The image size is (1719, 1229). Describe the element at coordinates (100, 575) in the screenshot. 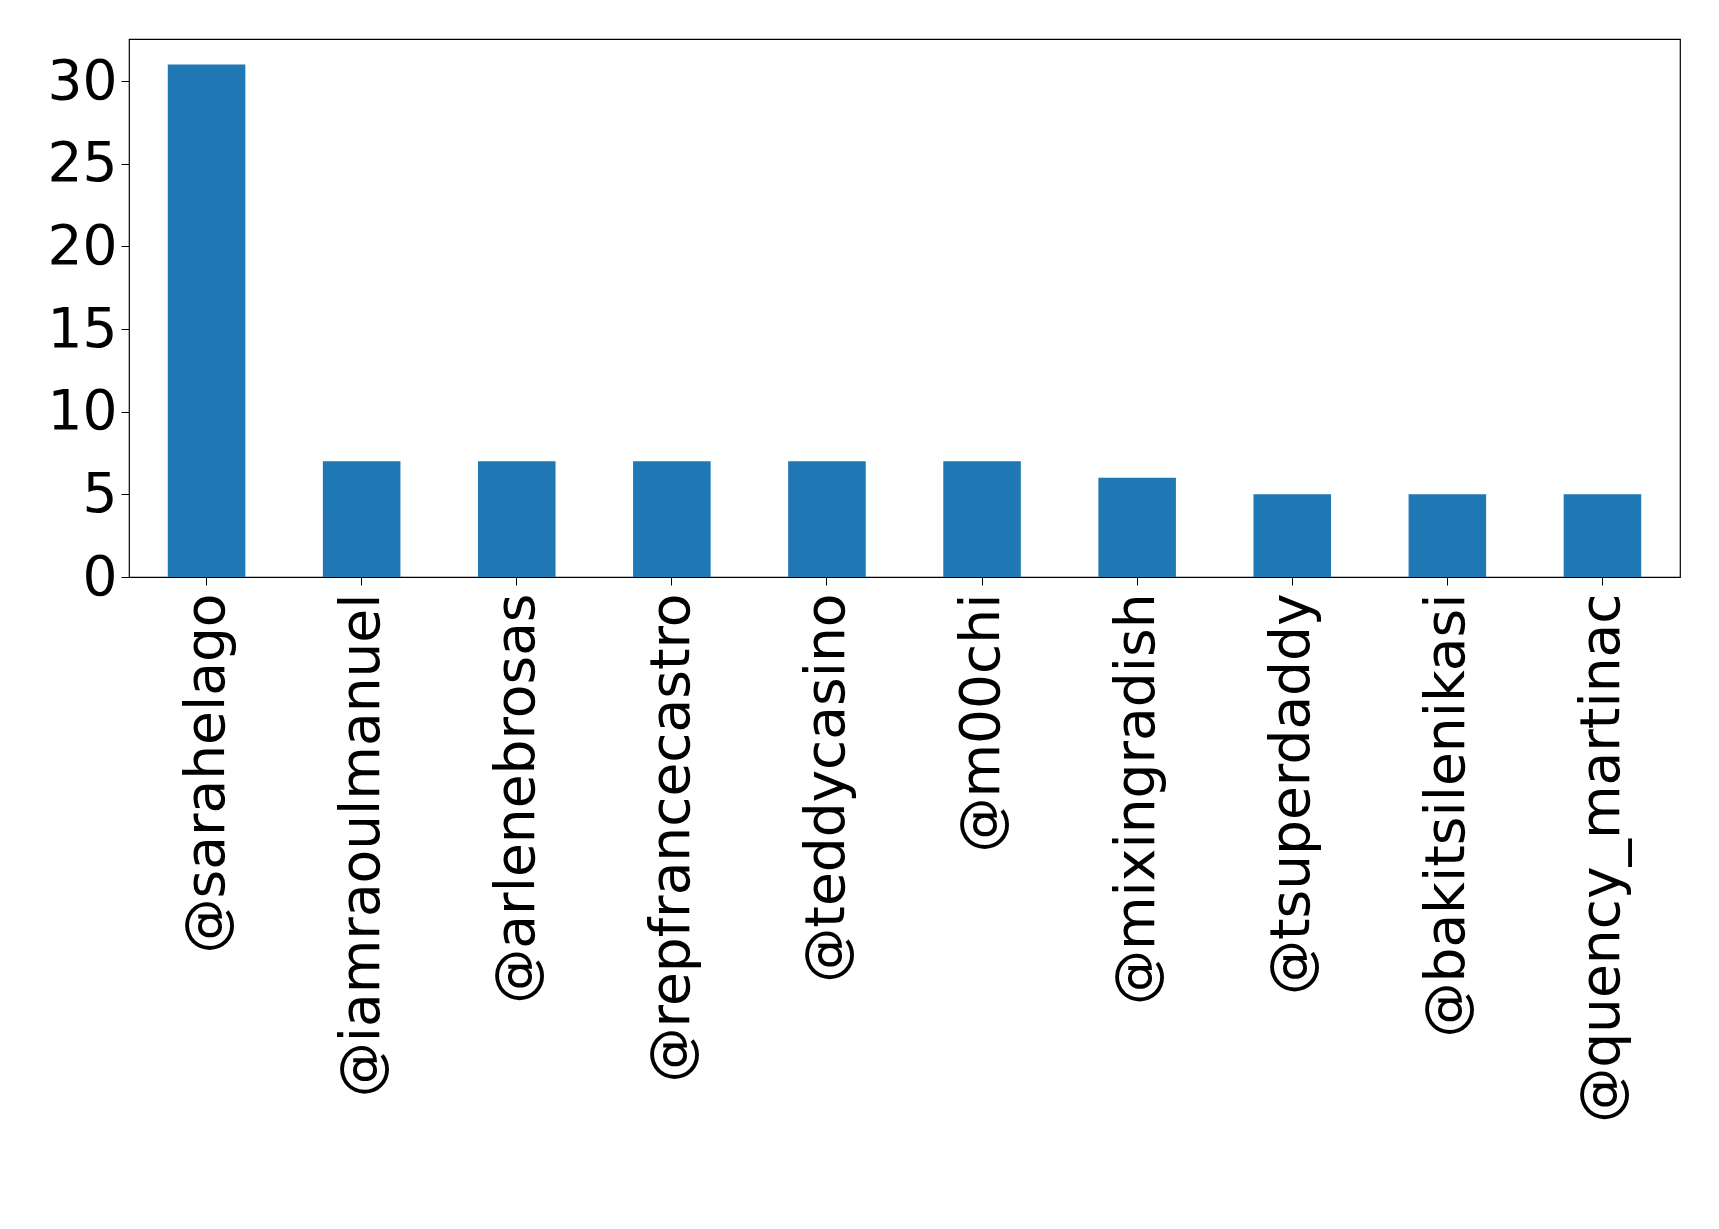

I see `y-tick-label: 0` at that location.